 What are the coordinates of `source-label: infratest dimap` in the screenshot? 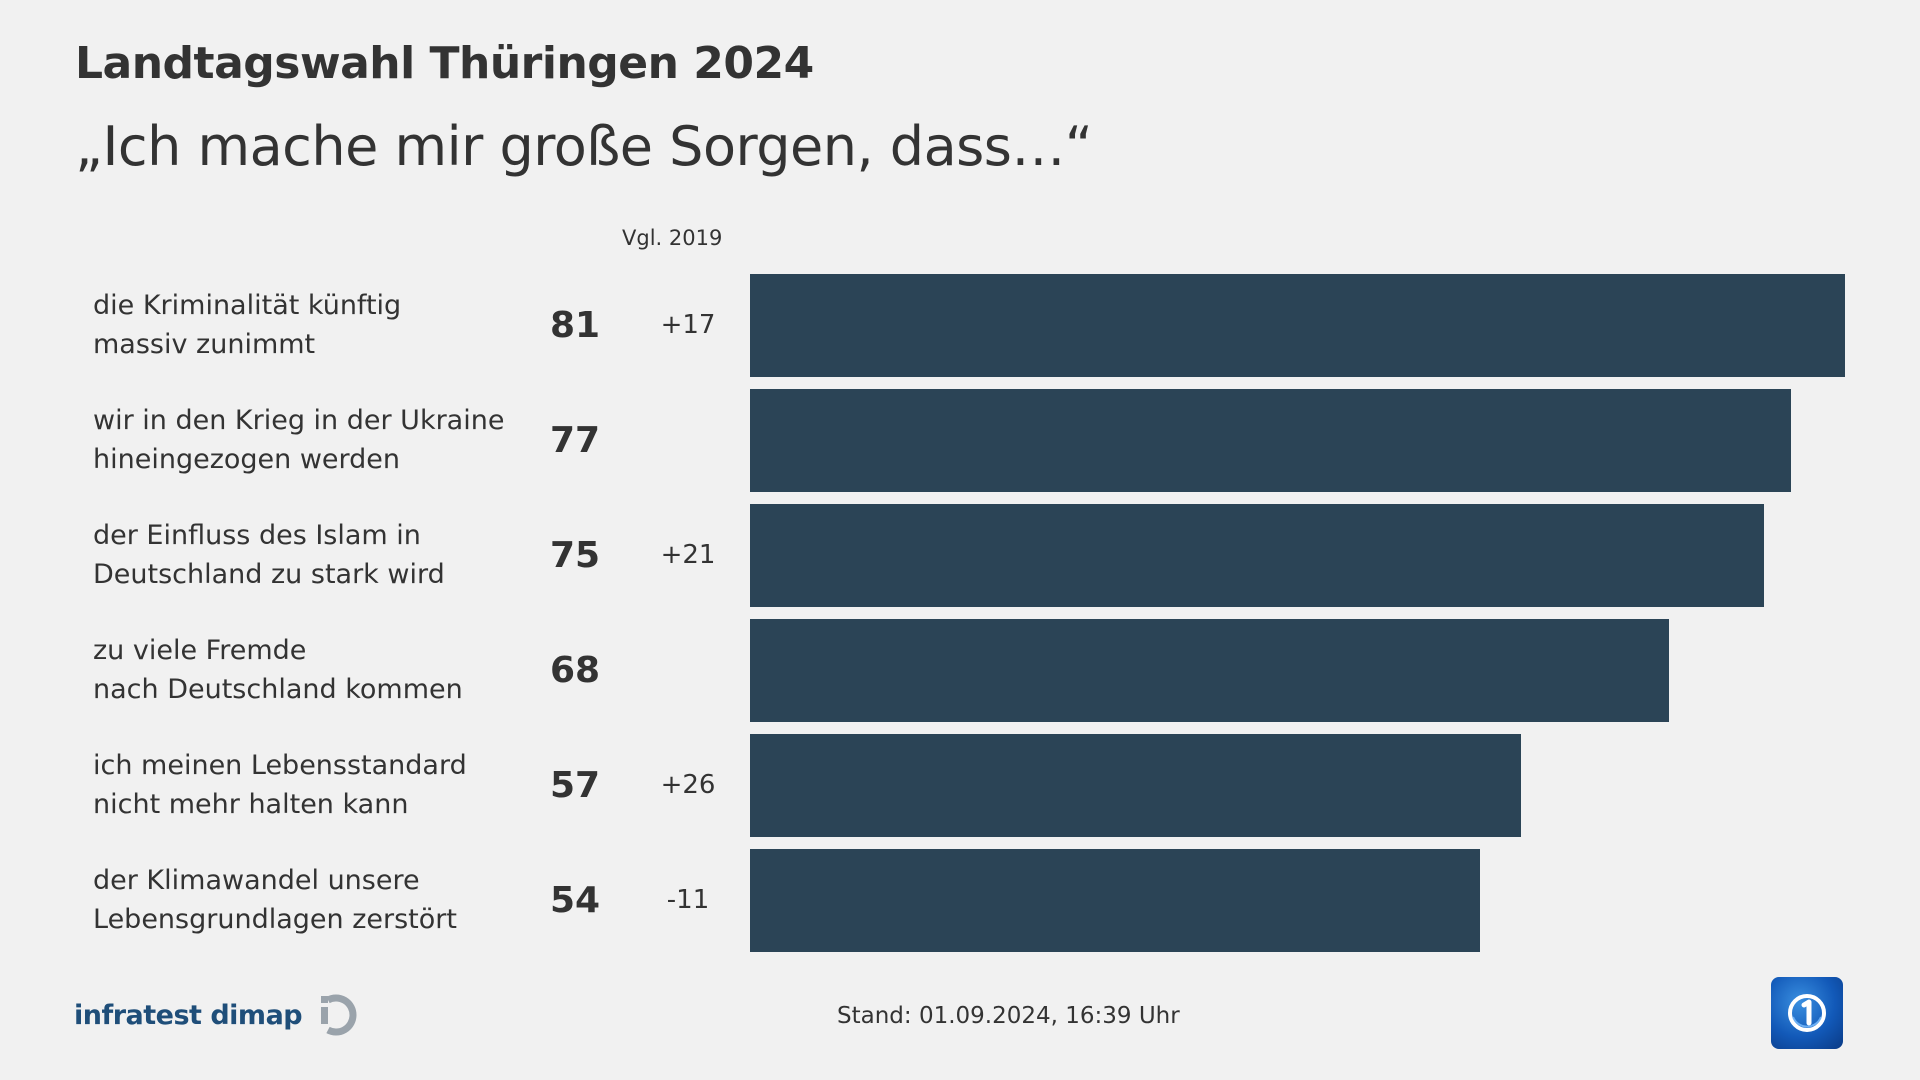 It's located at (188, 1015).